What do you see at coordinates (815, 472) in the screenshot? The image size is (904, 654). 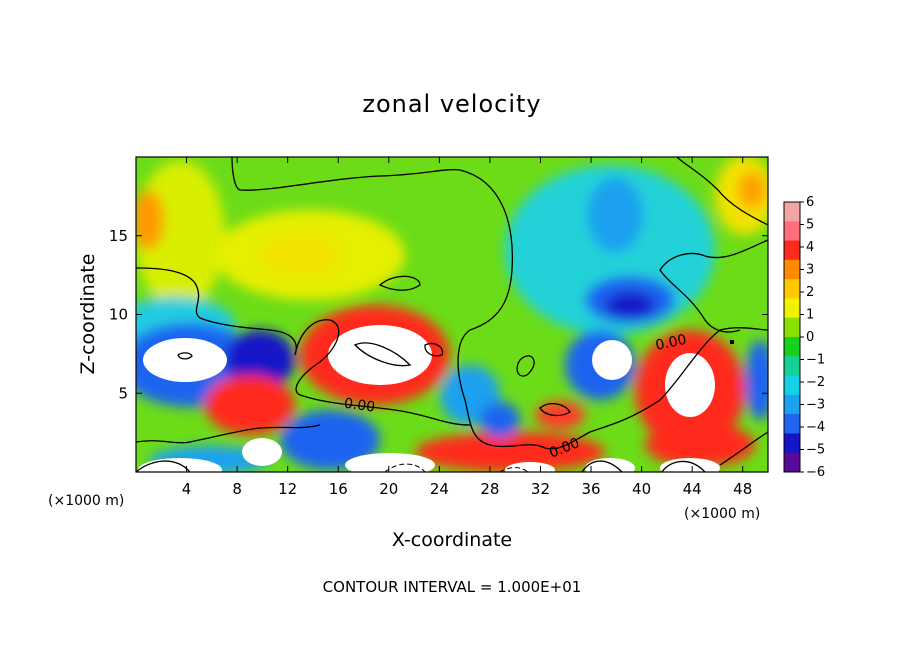 I see `colorbar-label: −6` at bounding box center [815, 472].